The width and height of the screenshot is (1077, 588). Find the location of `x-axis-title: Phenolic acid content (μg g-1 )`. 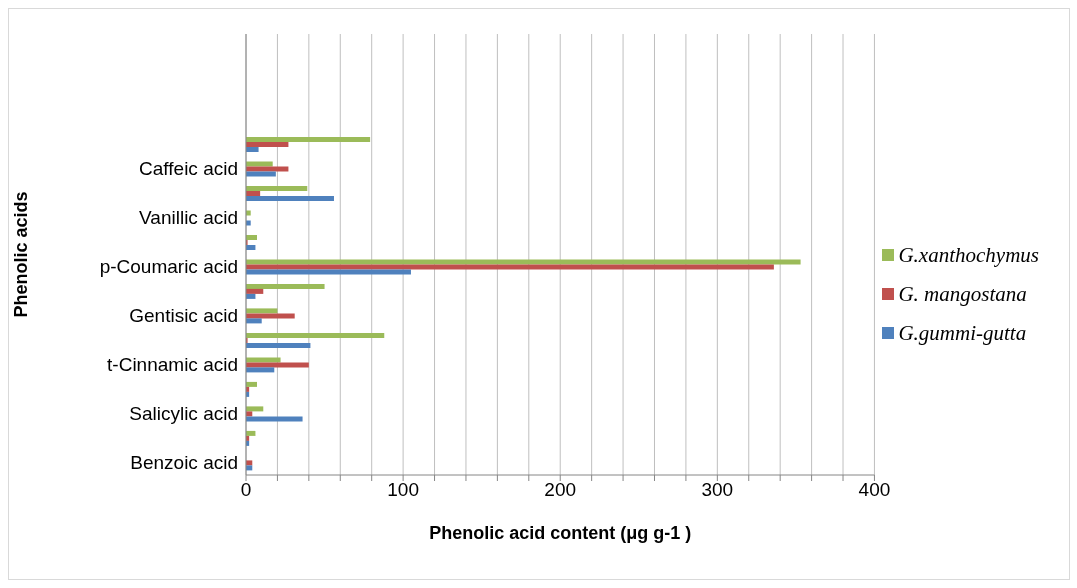

x-axis-title: Phenolic acid content (μg g-1 ) is located at coordinates (560, 533).